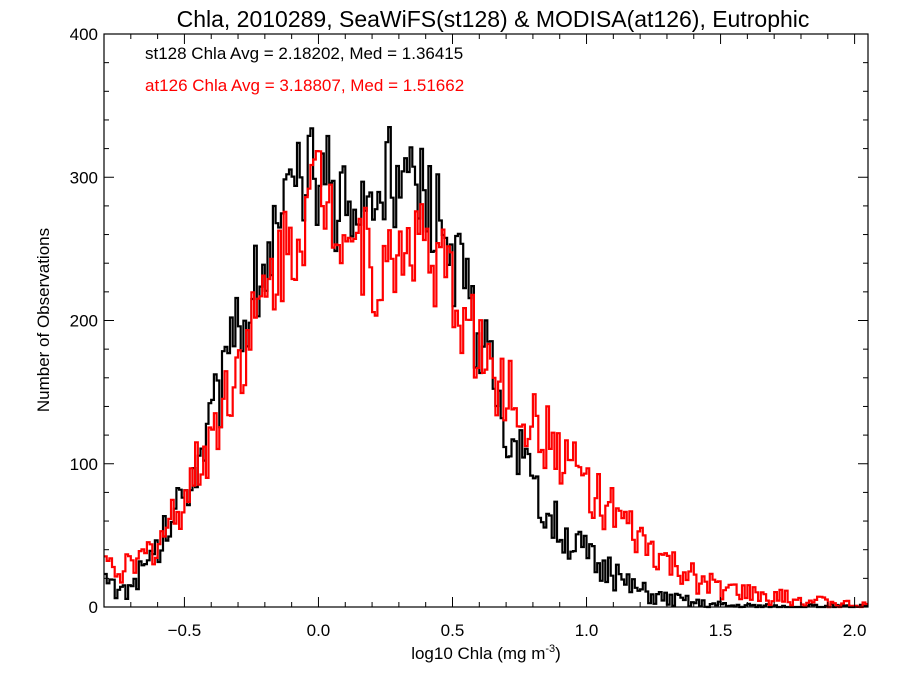 The height and width of the screenshot is (675, 900). Describe the element at coordinates (587, 630) in the screenshot. I see `x-tick-label: 1.0` at that location.